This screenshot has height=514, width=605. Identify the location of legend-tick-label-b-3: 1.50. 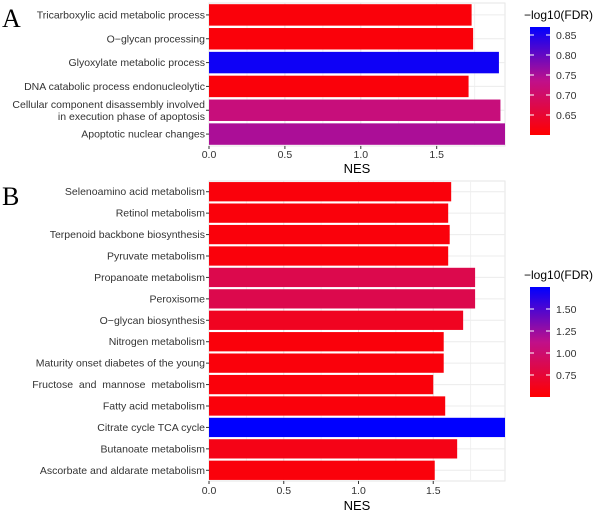
(566, 310).